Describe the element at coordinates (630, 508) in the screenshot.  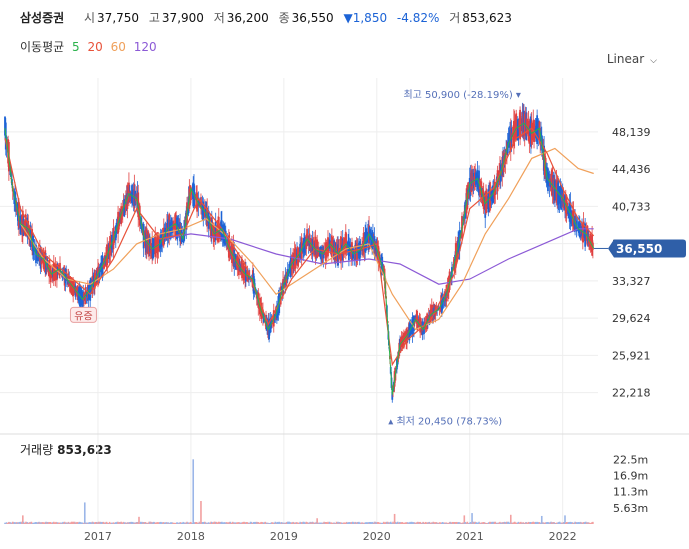
I see `volume-tick-label: 5.63m` at that location.